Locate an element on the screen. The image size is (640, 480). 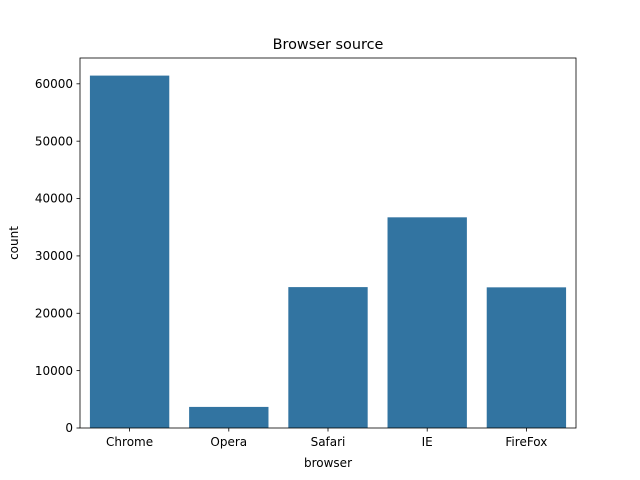
bar-firefox is located at coordinates (526, 357).